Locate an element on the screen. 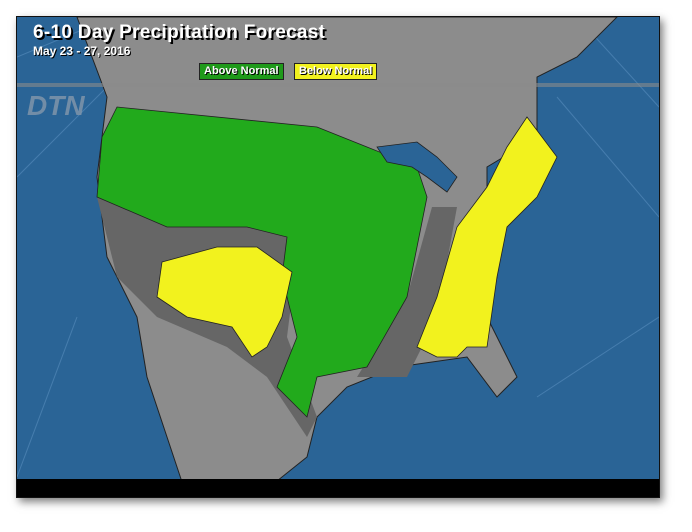 The image size is (692, 532). date-range: May 23 - 27, 2016 is located at coordinates (82, 51).